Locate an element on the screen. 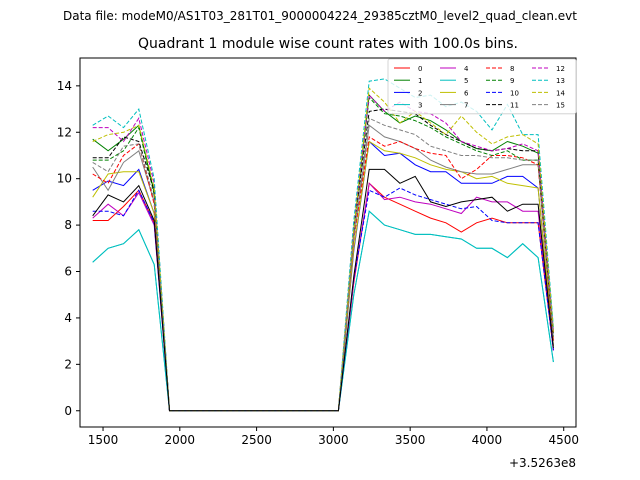 Image resolution: width=640 pixels, height=480 pixels. legend-label-14: 14 is located at coordinates (560, 93).